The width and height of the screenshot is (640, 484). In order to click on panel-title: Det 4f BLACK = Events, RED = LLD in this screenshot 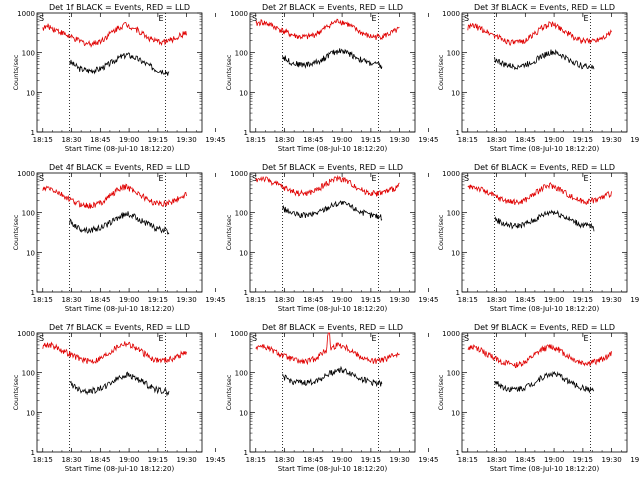, I will do `click(119, 167)`.